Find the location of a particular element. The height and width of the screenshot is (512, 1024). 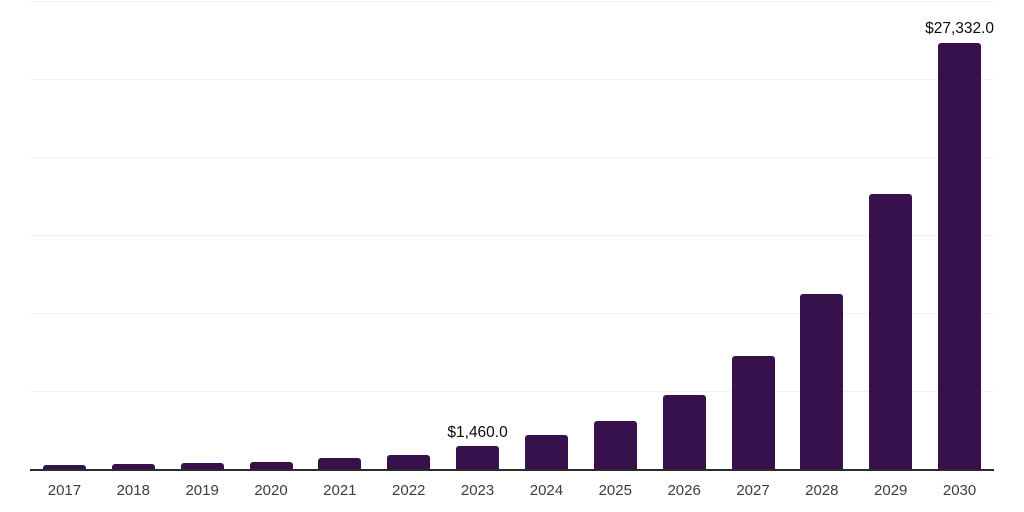

data-label-2023: $1,460.0 is located at coordinates (477, 432).